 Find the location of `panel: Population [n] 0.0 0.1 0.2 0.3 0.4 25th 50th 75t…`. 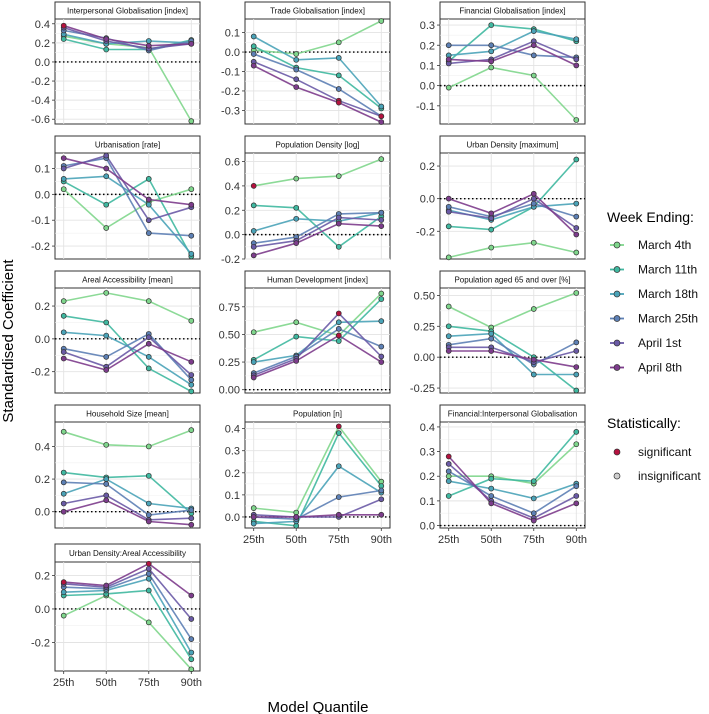

panel: Population [n] 0.0 0.1 0.2 0.3 0.4 25th 50th 75t… is located at coordinates (308, 475).